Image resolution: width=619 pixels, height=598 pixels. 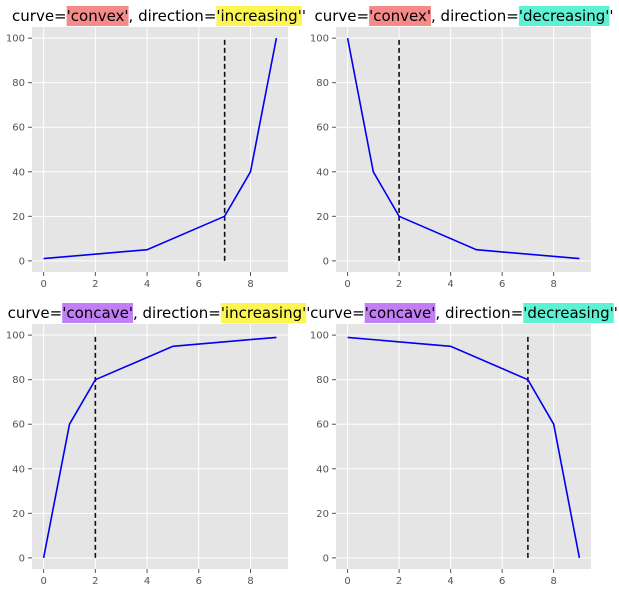 I want to click on chart-title: curve='concave', direction='decreasing'', so click(x=464, y=313).